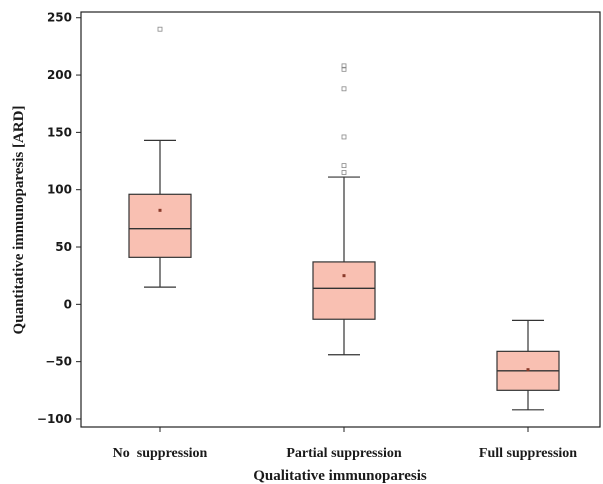 The image size is (603, 484). What do you see at coordinates (59, 190) in the screenshot?
I see `y-tick-label: 100` at bounding box center [59, 190].